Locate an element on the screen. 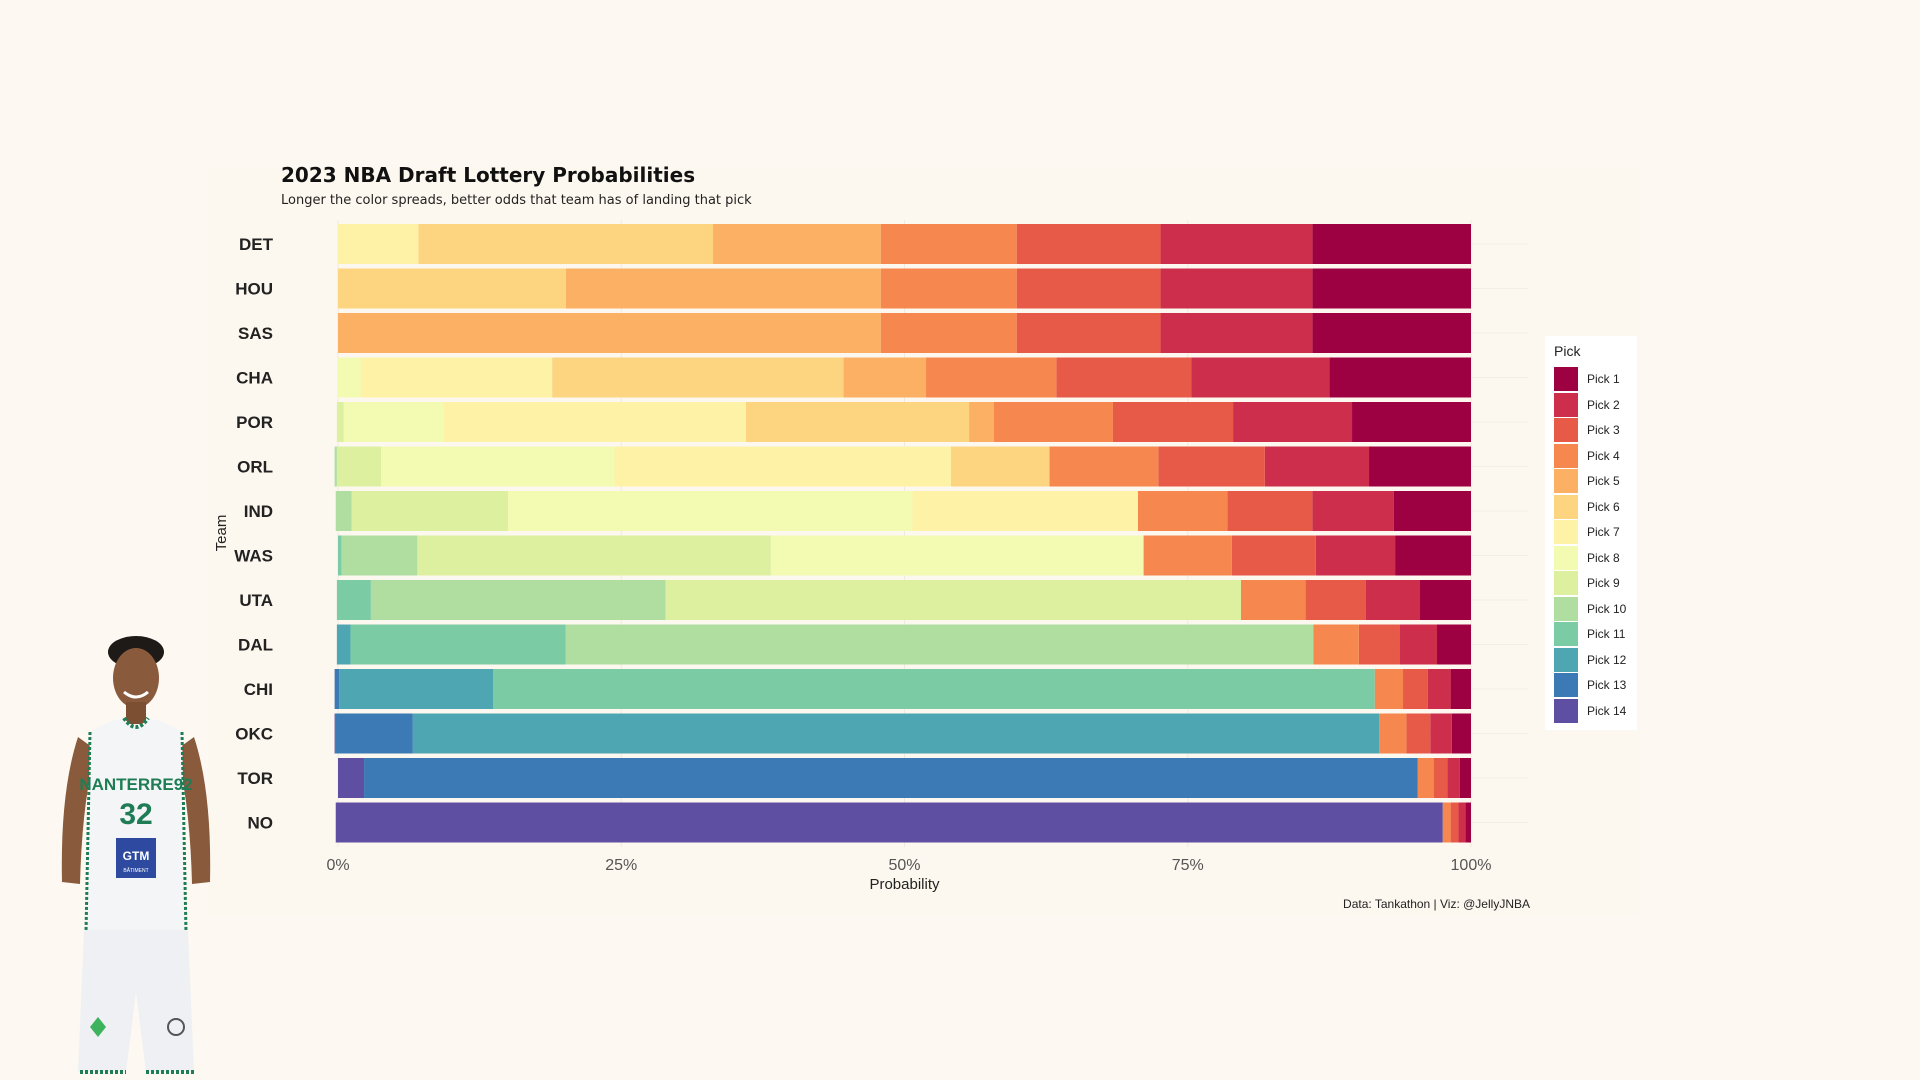  legend-item: Pick 10 is located at coordinates (1594, 609).